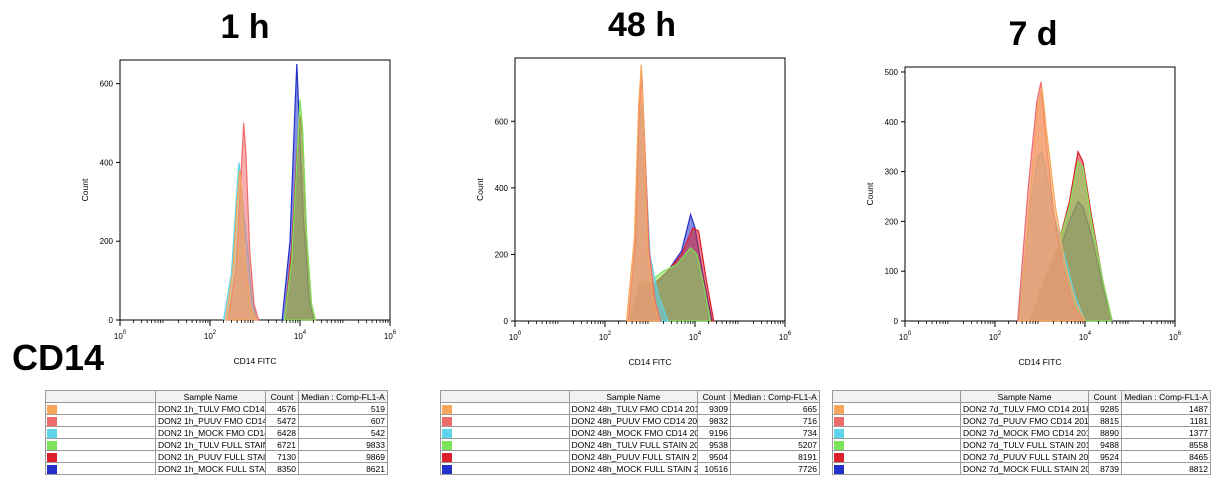 This screenshot has height=490, width=1211. I want to click on legend-median: 607, so click(343, 420).